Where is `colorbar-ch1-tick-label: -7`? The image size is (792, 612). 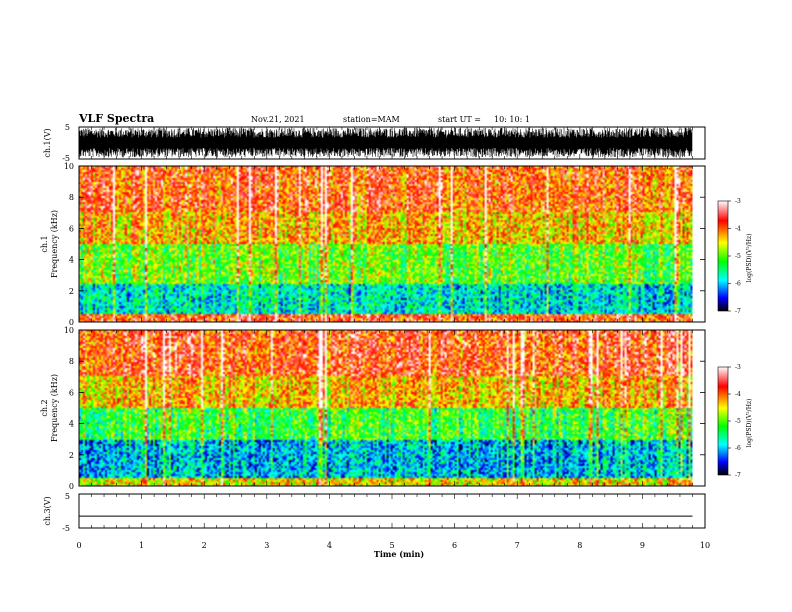
colorbar-ch1-tick-label: -7 is located at coordinates (738, 311).